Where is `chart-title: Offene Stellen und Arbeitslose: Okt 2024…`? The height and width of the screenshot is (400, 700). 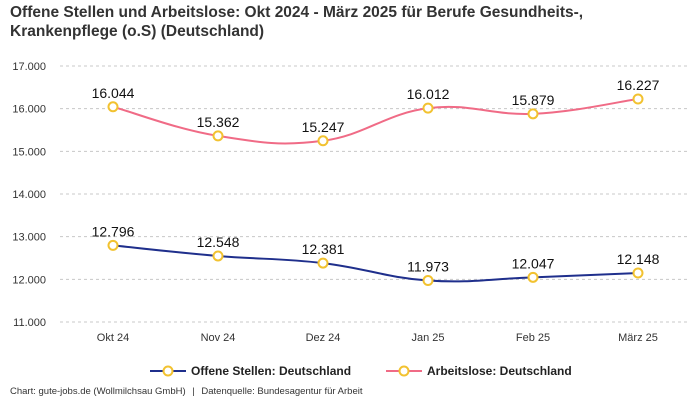 chart-title: Offene Stellen und Arbeitslose: Okt 2024… is located at coordinates (350, 22).